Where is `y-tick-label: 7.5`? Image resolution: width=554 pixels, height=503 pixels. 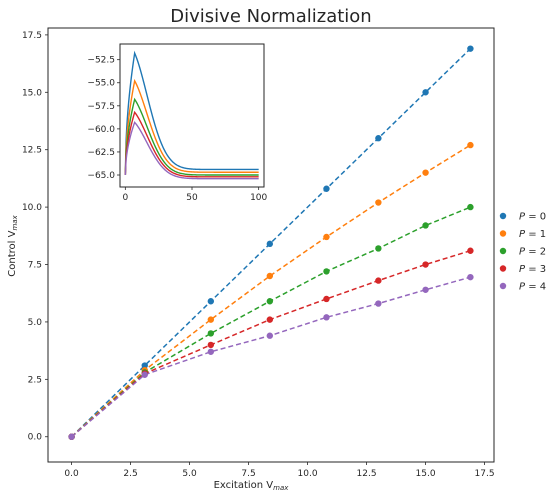
y-tick-label: 7.5 is located at coordinates (35, 266).